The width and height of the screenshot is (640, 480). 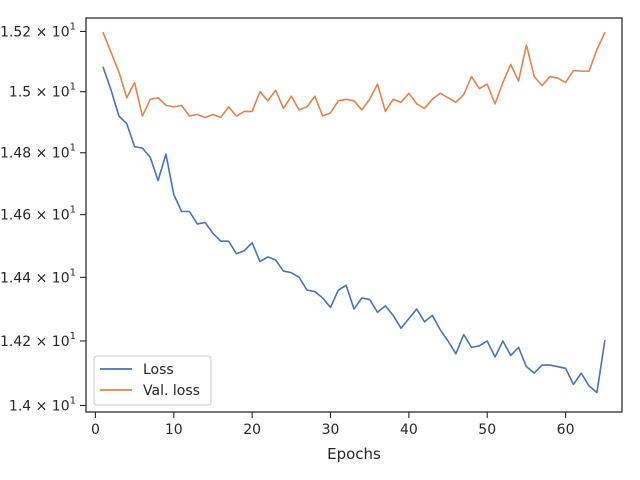 What do you see at coordinates (38, 214) in the screenshot?
I see `y-tick-label: 1.46 × 10¹` at bounding box center [38, 214].